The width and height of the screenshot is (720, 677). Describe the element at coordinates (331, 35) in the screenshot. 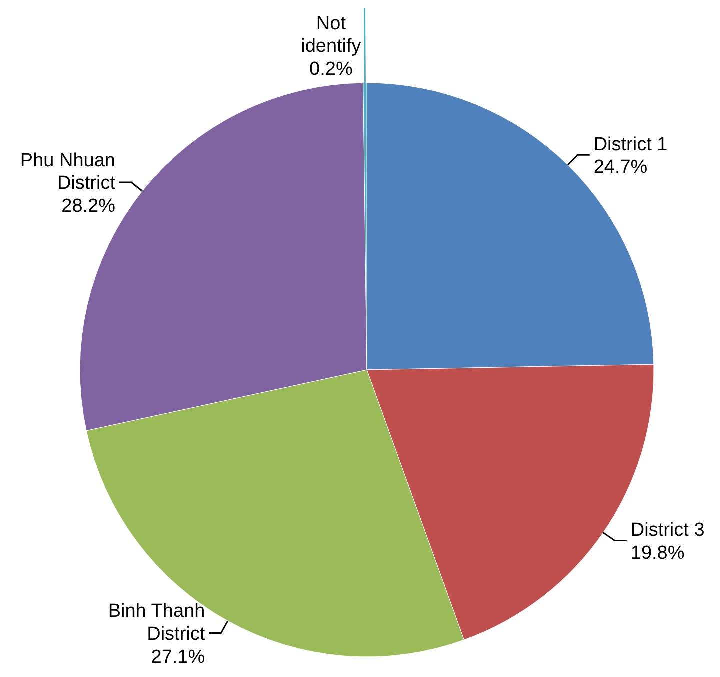

I see `slice-label: Not identify` at that location.